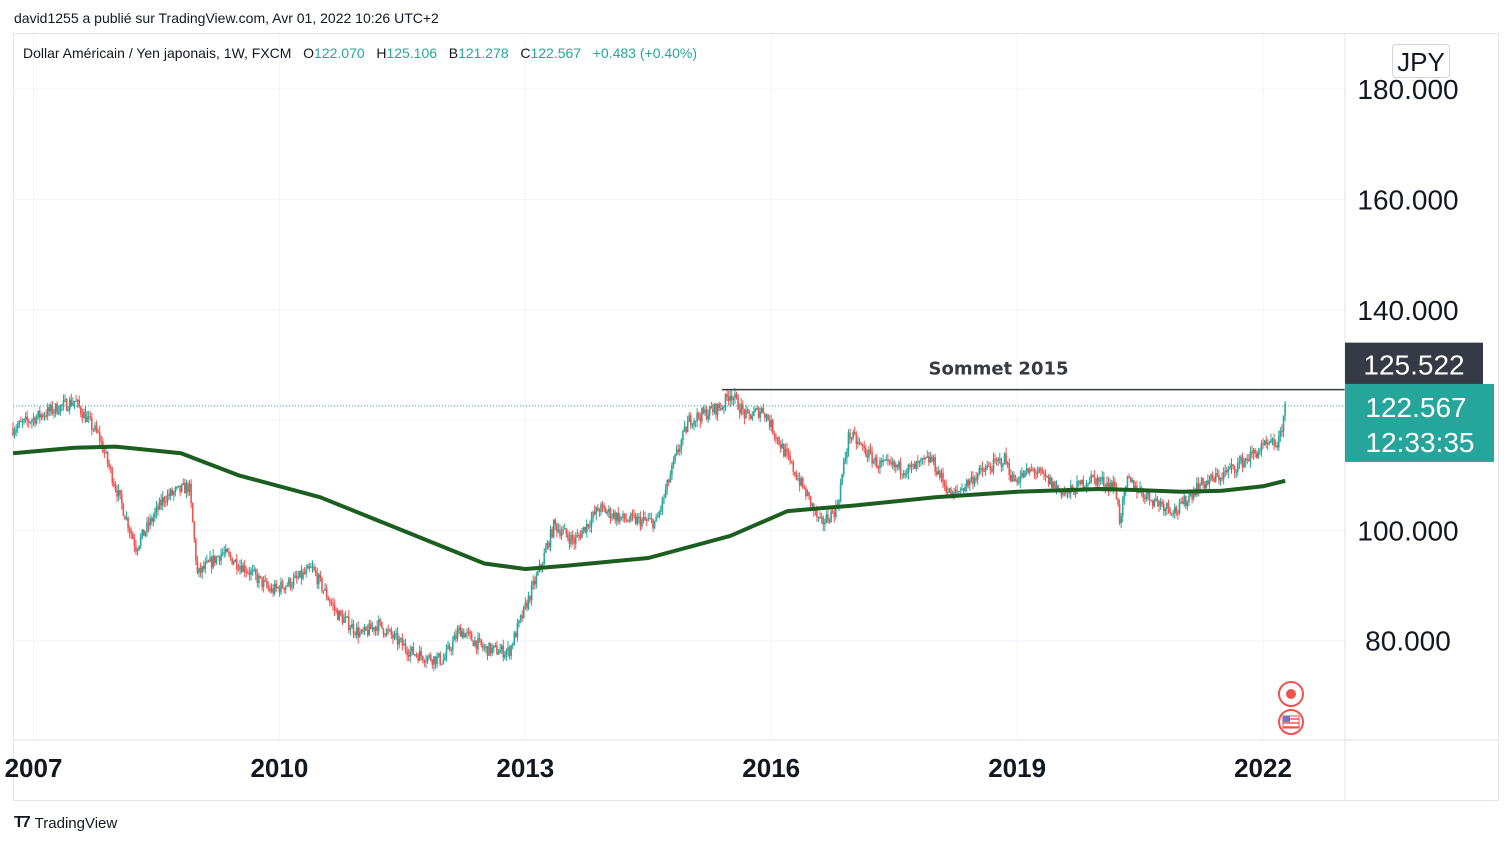 The image size is (1512, 845). I want to click on currency-badge: JPY, so click(1421, 61).